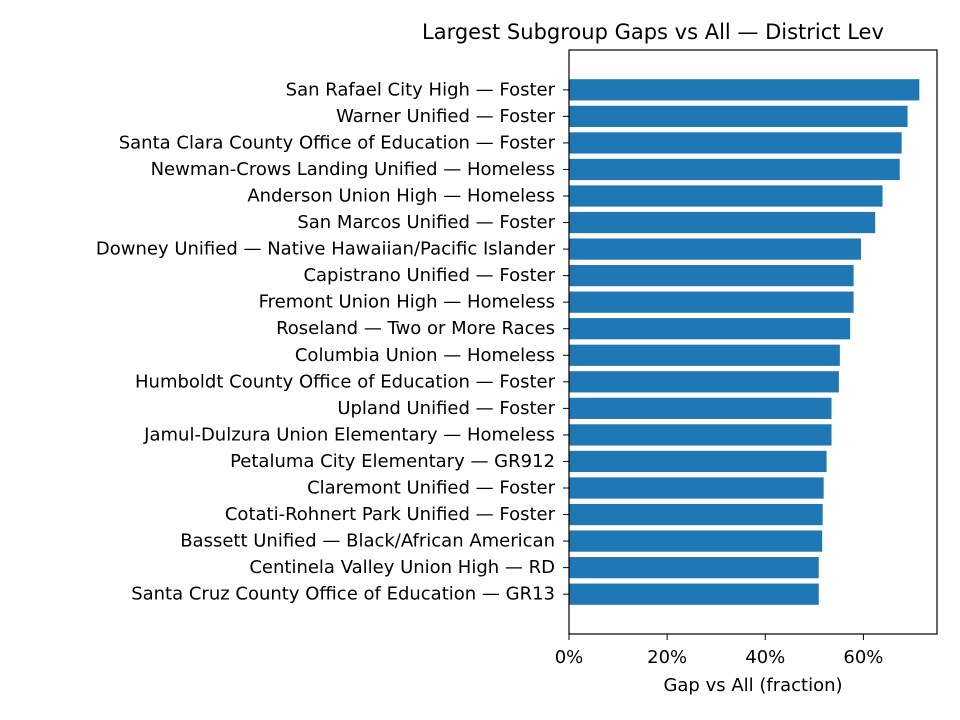 The width and height of the screenshot is (960, 720). Describe the element at coordinates (752, 685) in the screenshot. I see `x-axis-title: Gap vs All (fraction)` at that location.